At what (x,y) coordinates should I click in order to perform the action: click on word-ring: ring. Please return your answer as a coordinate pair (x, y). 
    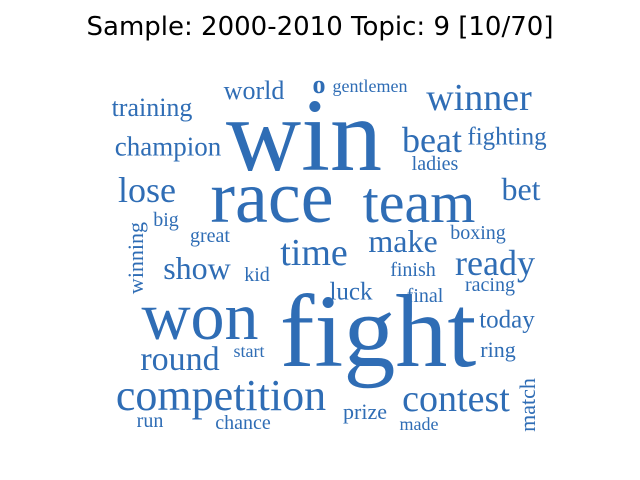
    Looking at the image, I should click on (498, 349).